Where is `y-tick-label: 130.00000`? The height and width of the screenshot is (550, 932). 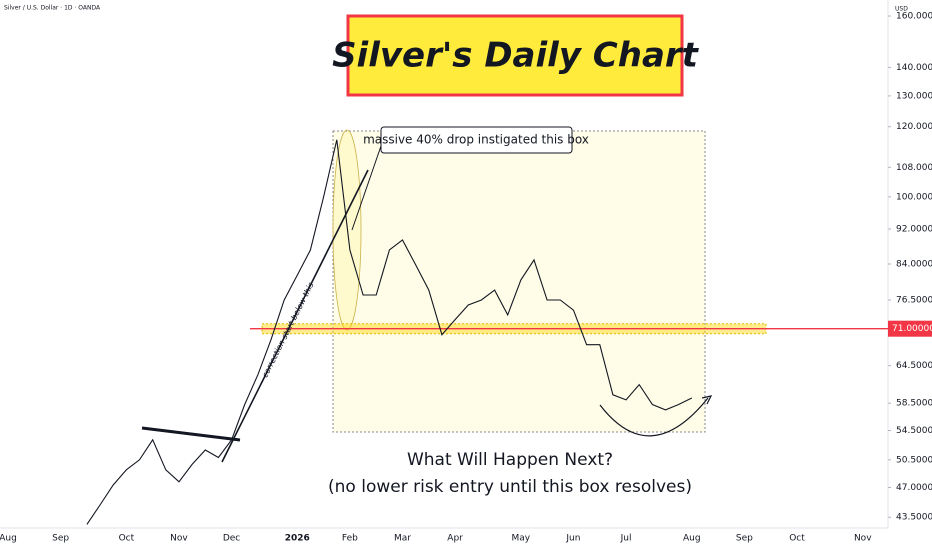 y-tick-label: 130.00000 is located at coordinates (914, 96).